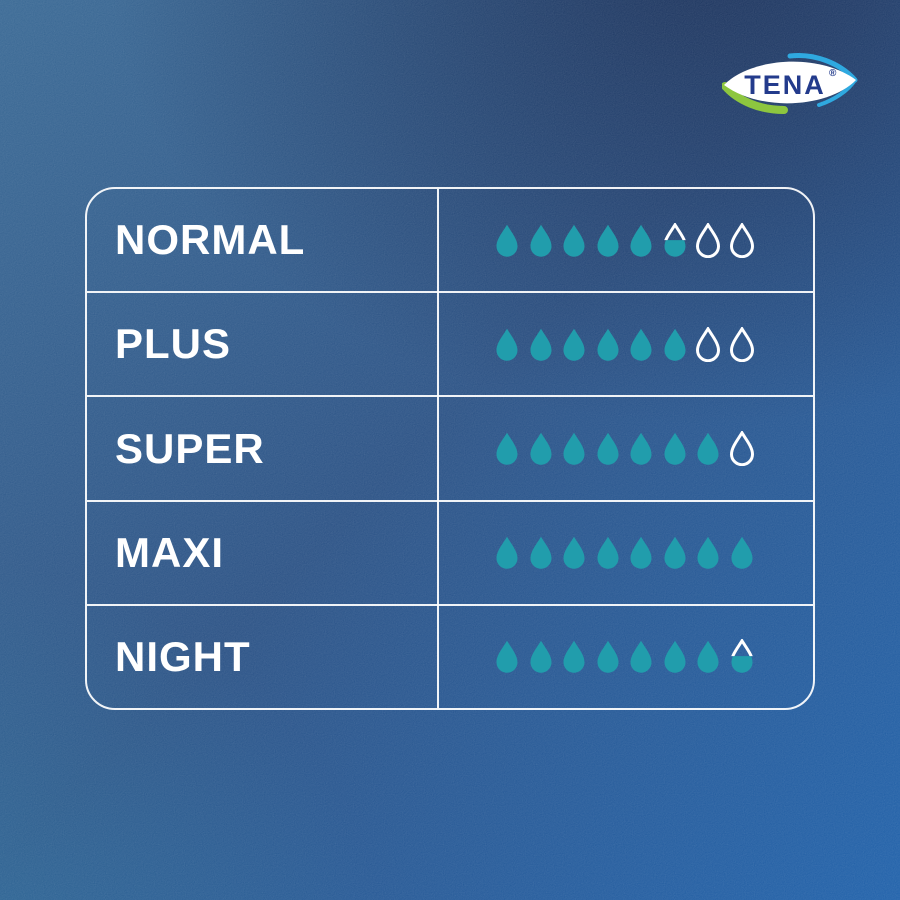 The height and width of the screenshot is (900, 900). I want to click on table-column-divider, so click(438, 448).